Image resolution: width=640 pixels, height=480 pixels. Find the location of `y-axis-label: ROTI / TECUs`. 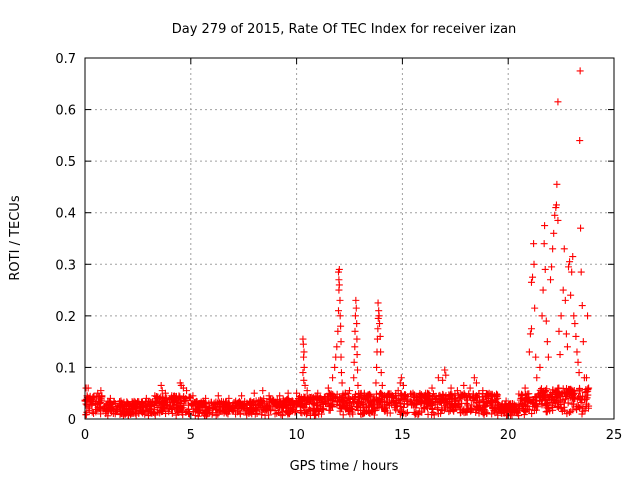

y-axis-label: ROTI / TECUs is located at coordinates (15, 237).